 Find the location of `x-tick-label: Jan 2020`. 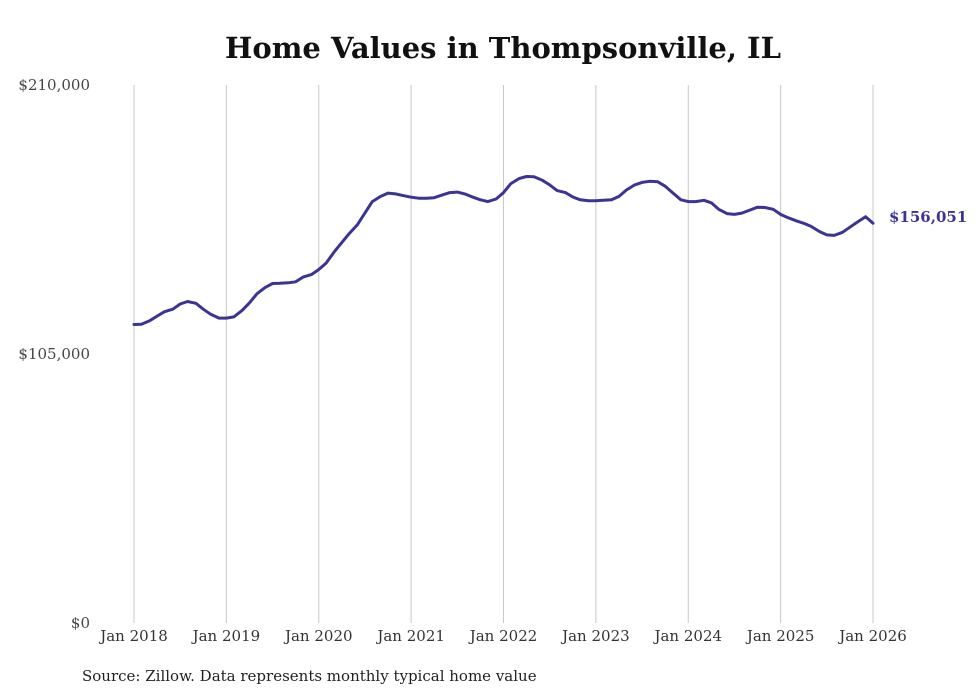

x-tick-label: Jan 2020 is located at coordinates (318, 636).